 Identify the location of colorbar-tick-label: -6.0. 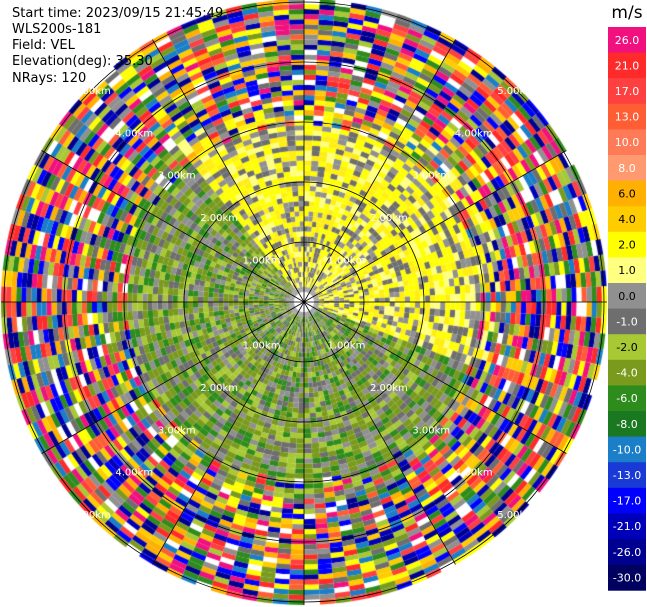
(626, 398).